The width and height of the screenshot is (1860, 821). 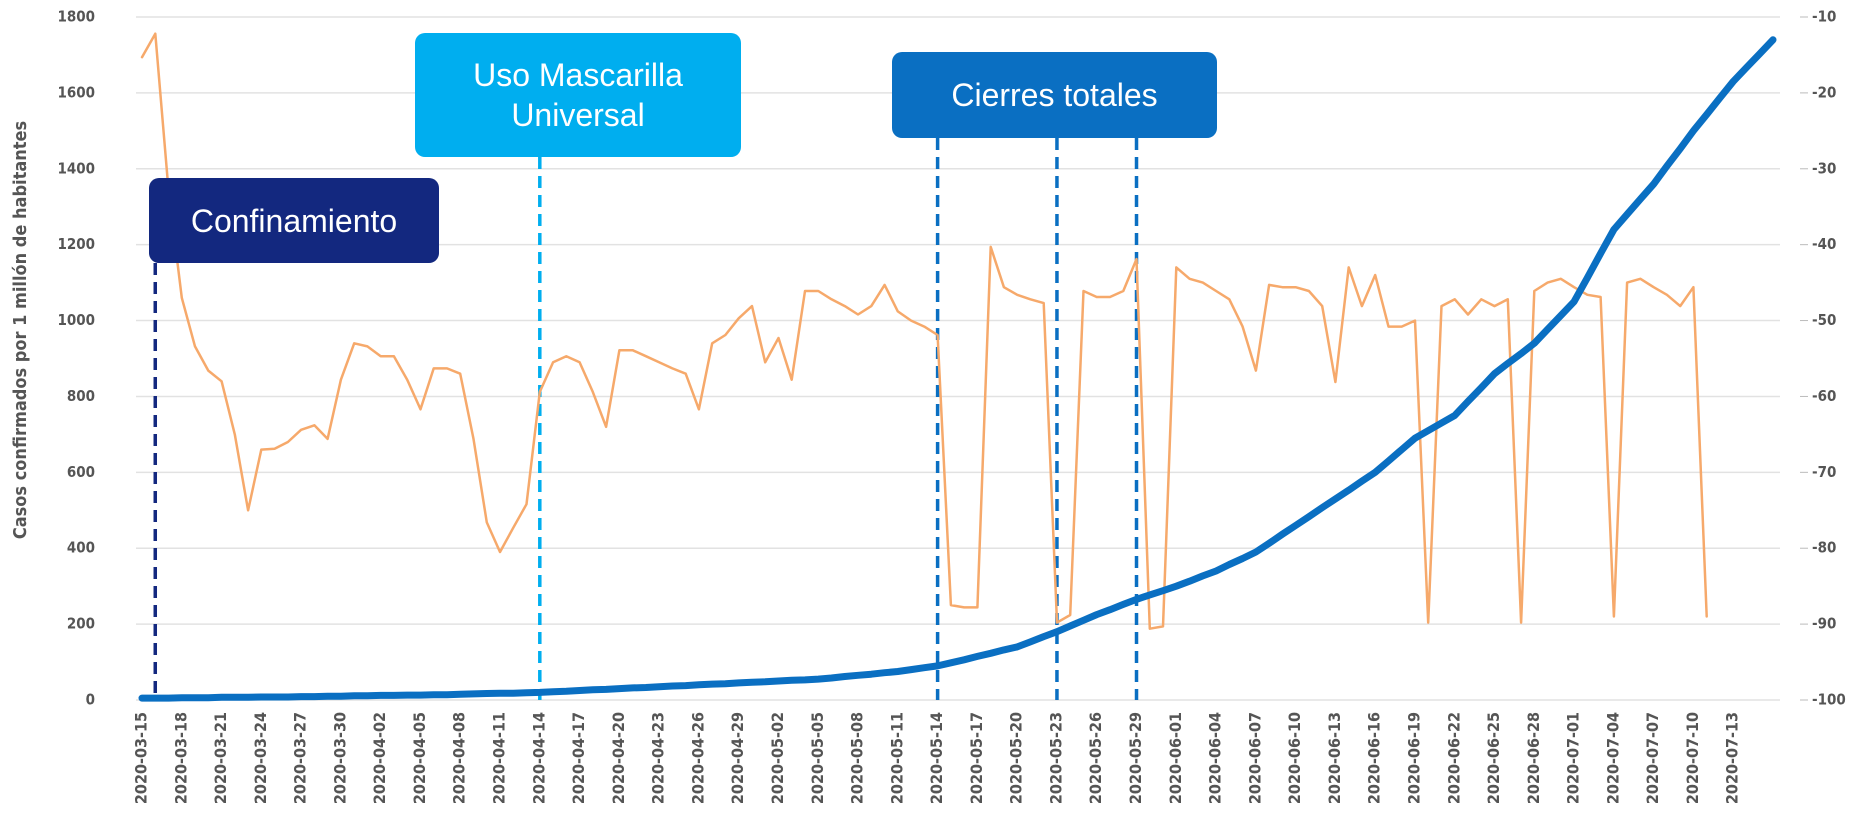 I want to click on y2-tick-label: -70, so click(x=1824, y=472).